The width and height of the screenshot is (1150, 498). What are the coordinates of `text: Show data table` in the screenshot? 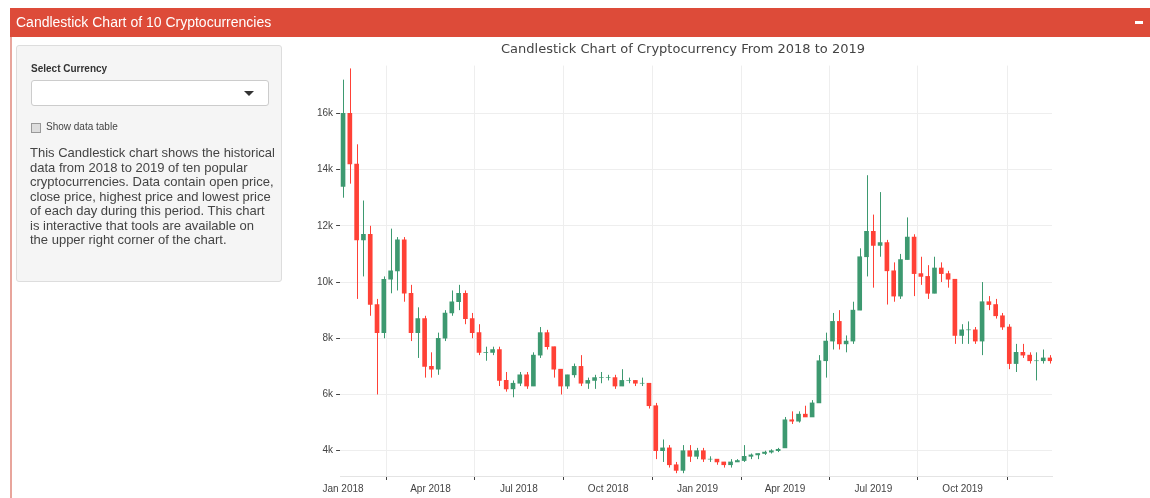 It's located at (82, 126).